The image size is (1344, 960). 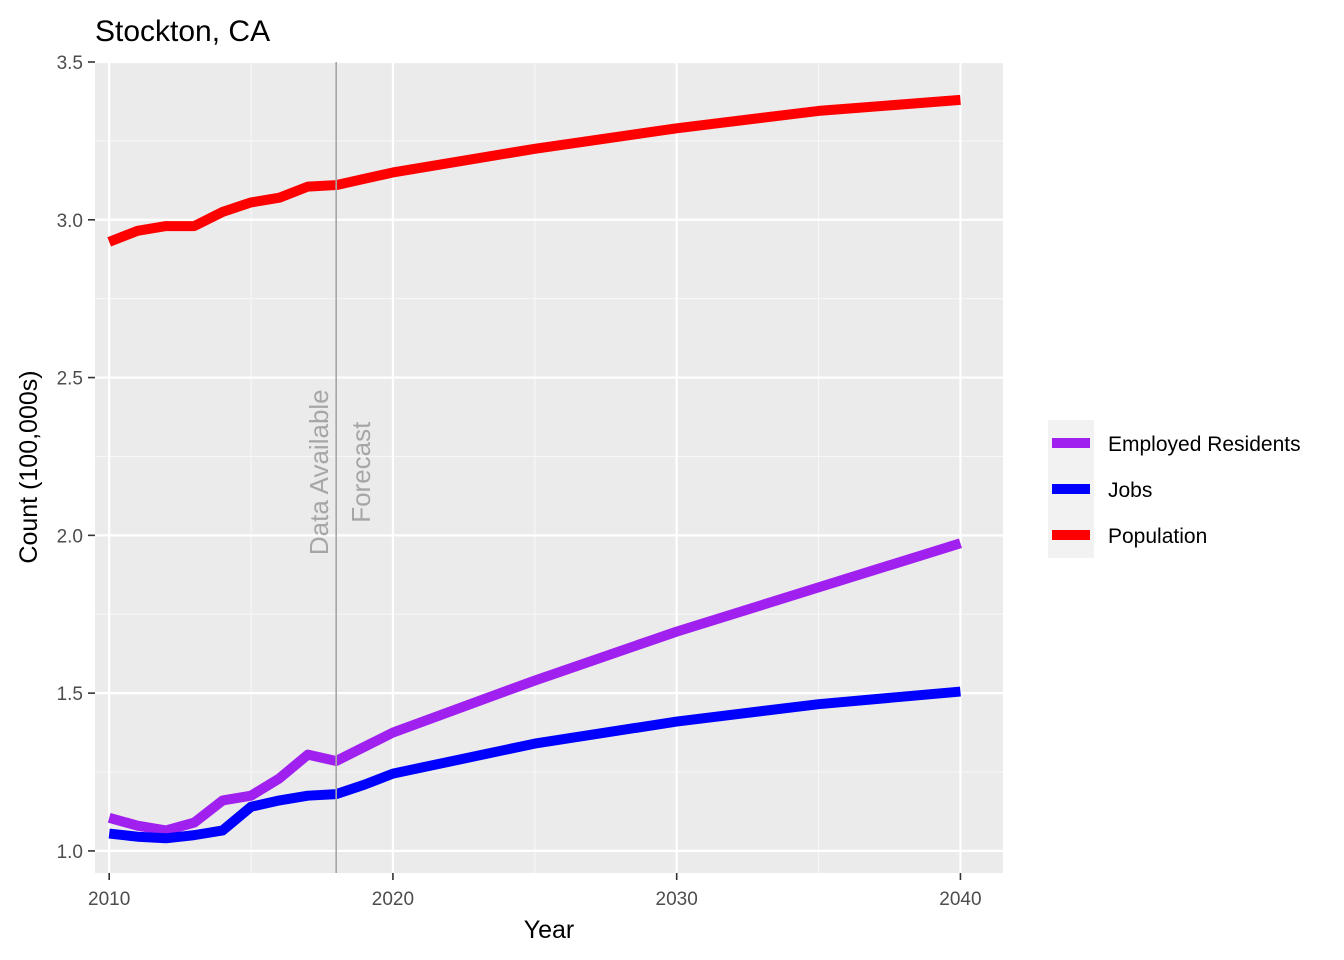 I want to click on legend: Employed Residents Jobs Population, so click(x=1174, y=489).